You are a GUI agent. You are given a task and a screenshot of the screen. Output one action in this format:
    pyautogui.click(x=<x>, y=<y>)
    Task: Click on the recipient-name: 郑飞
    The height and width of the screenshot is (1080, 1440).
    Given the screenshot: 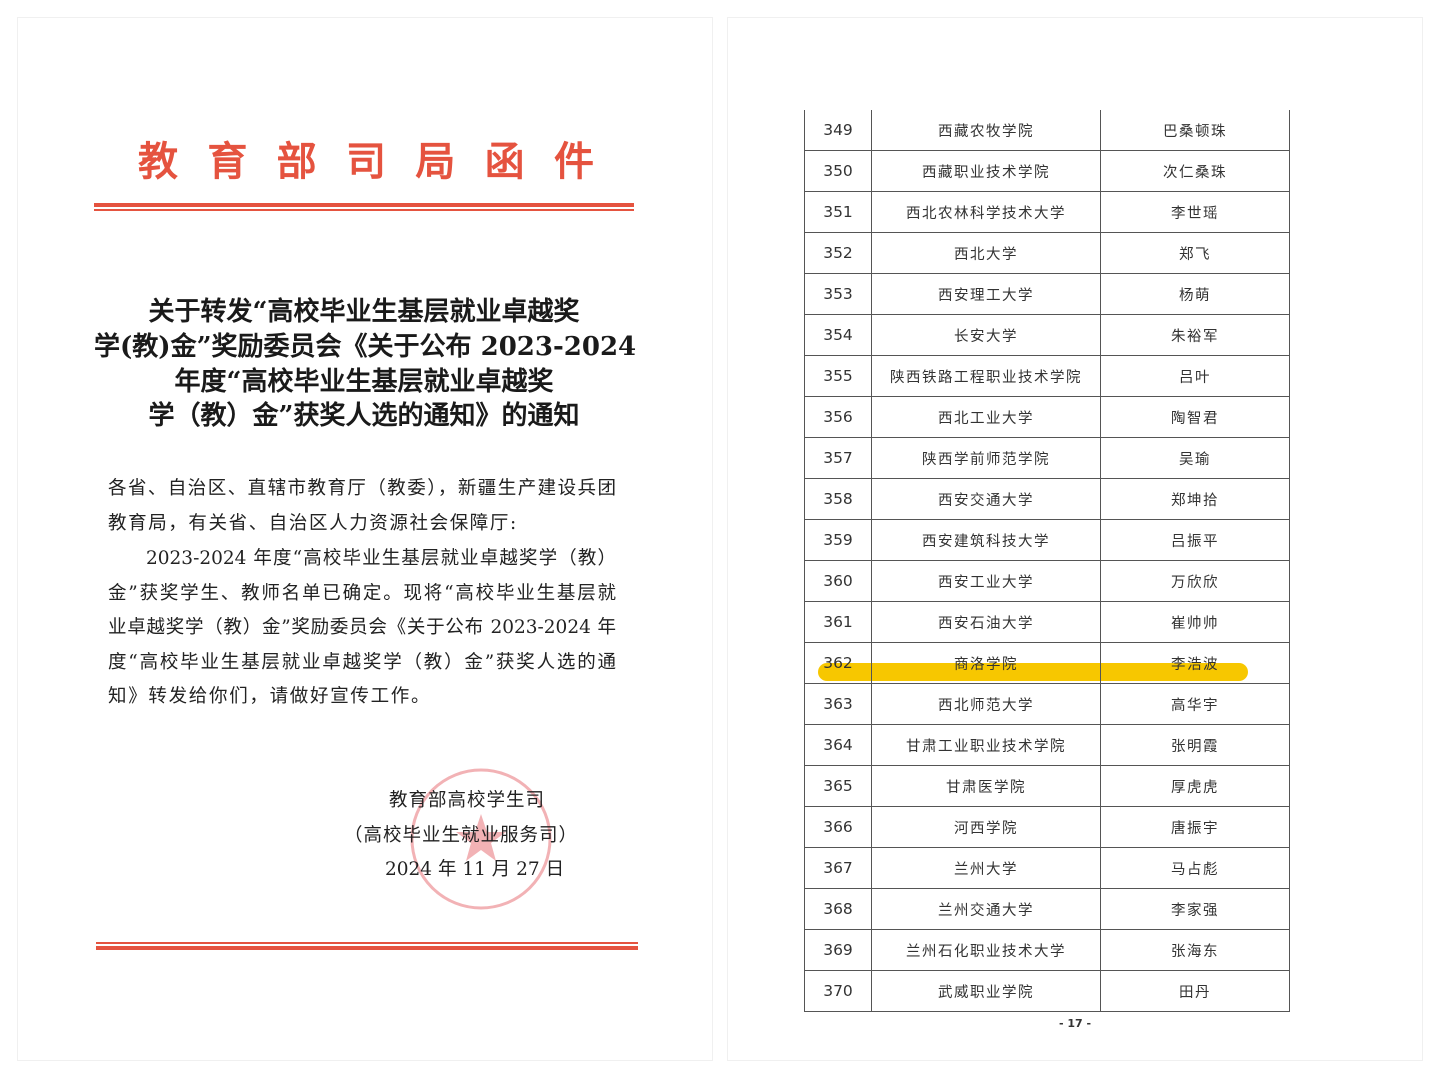 What is the action you would take?
    pyautogui.click(x=1195, y=253)
    